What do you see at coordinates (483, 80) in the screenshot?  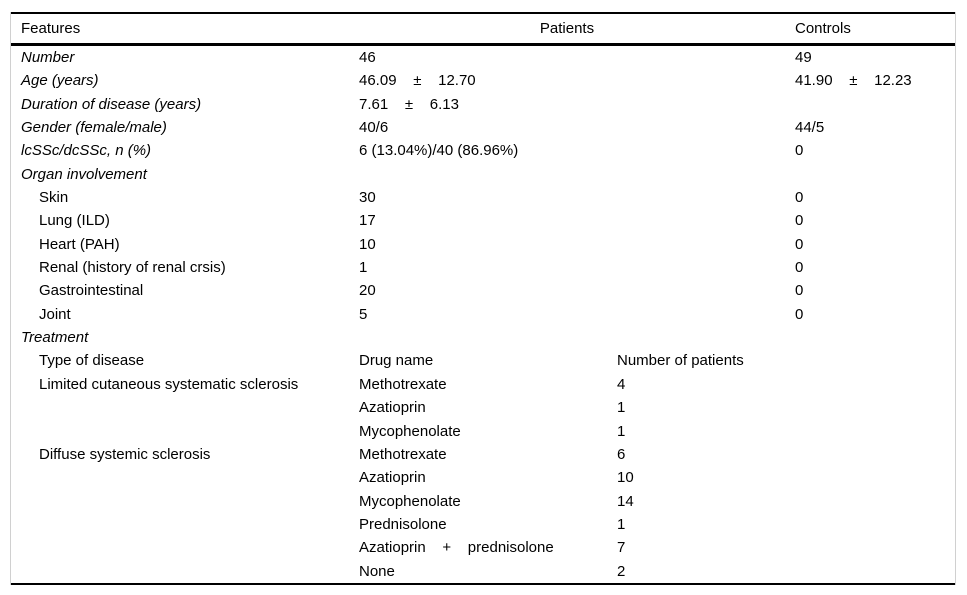 I see `table-row: Age (years) 46.09 ± 12.70 41.90 ± 12.23` at bounding box center [483, 80].